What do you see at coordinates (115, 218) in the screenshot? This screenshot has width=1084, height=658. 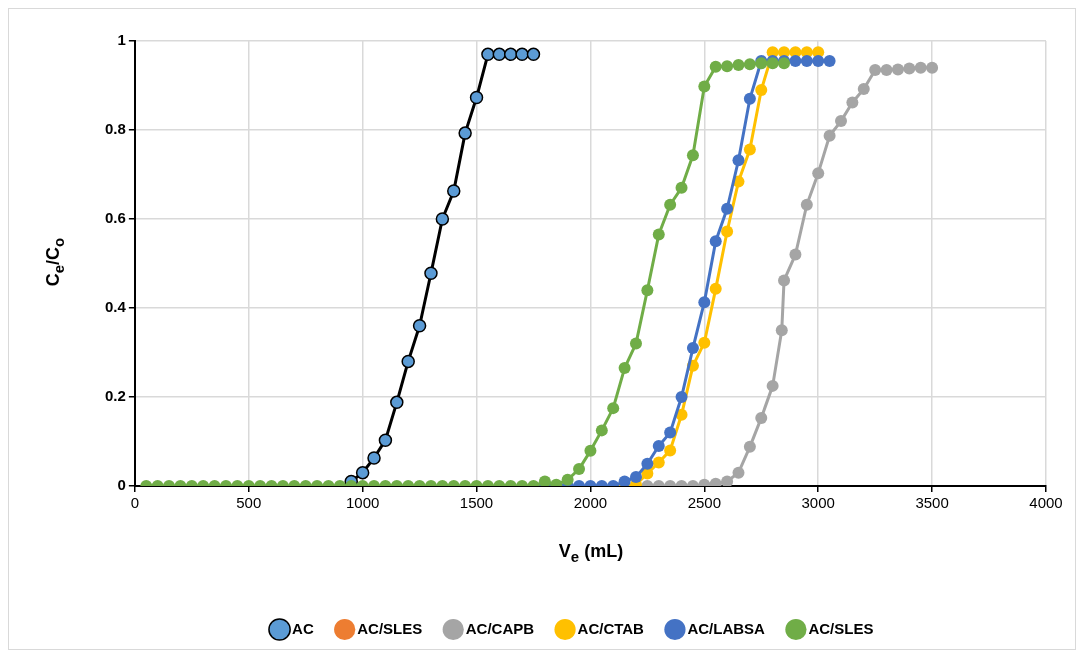 I see `y-tick-label: 0.6` at bounding box center [115, 218].